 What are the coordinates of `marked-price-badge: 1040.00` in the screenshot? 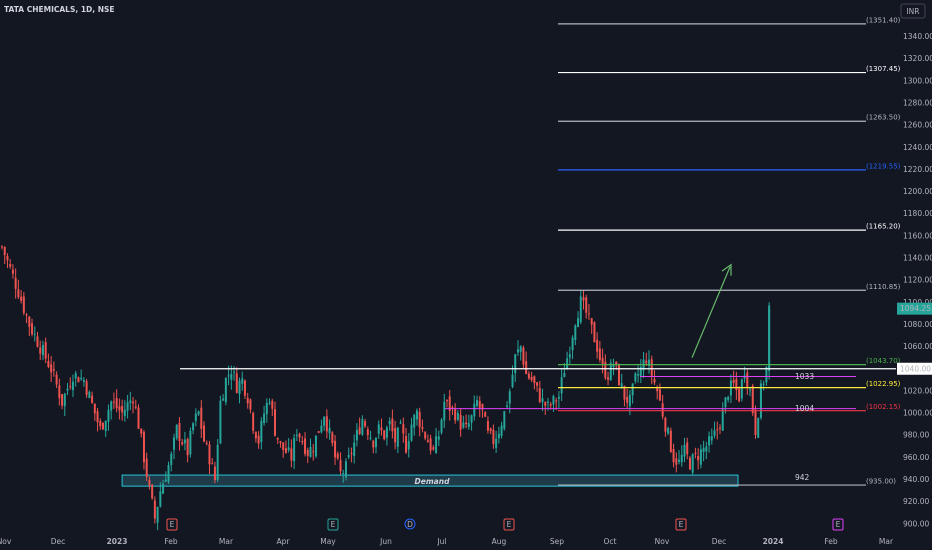 It's located at (914, 368).